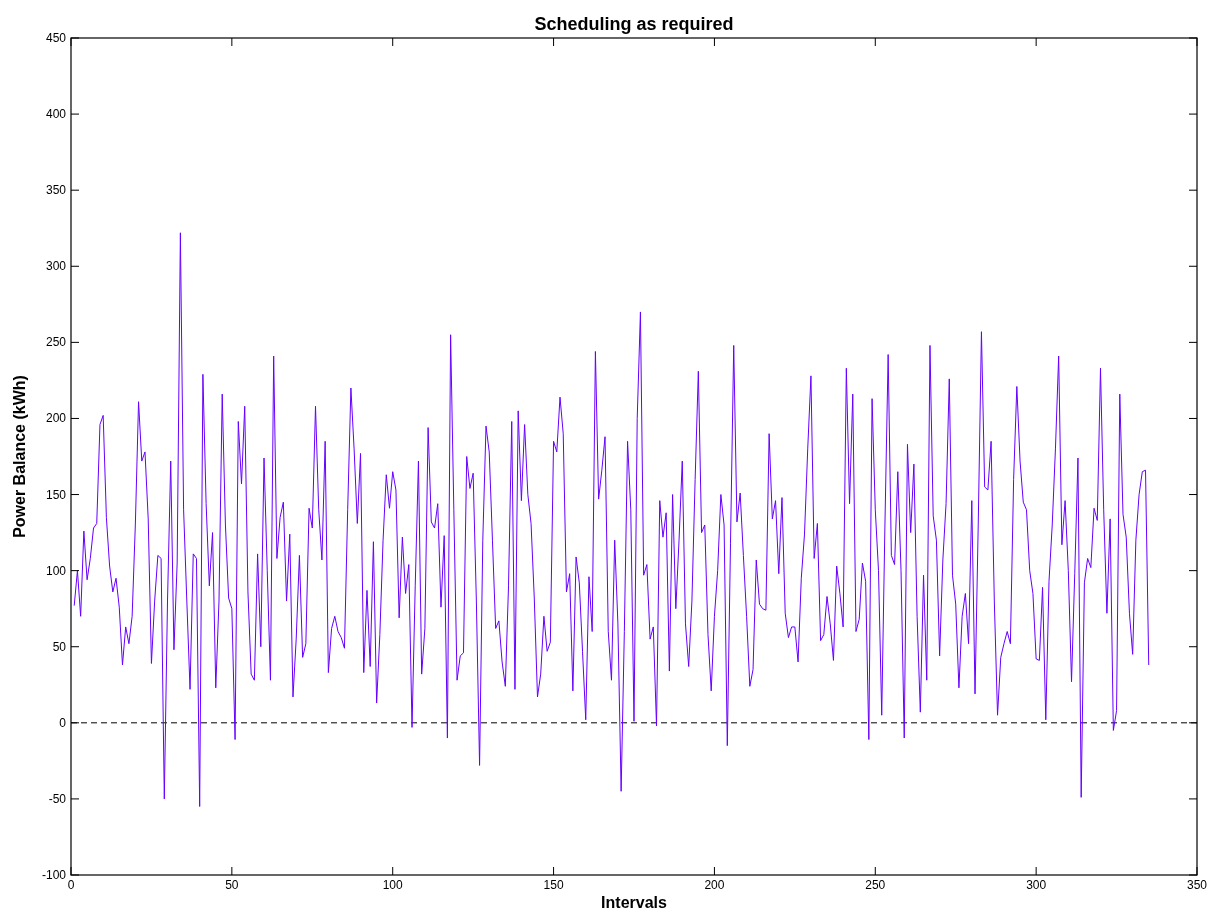 The image size is (1219, 914). What do you see at coordinates (56, 266) in the screenshot?
I see `y-tick-label: 300` at bounding box center [56, 266].